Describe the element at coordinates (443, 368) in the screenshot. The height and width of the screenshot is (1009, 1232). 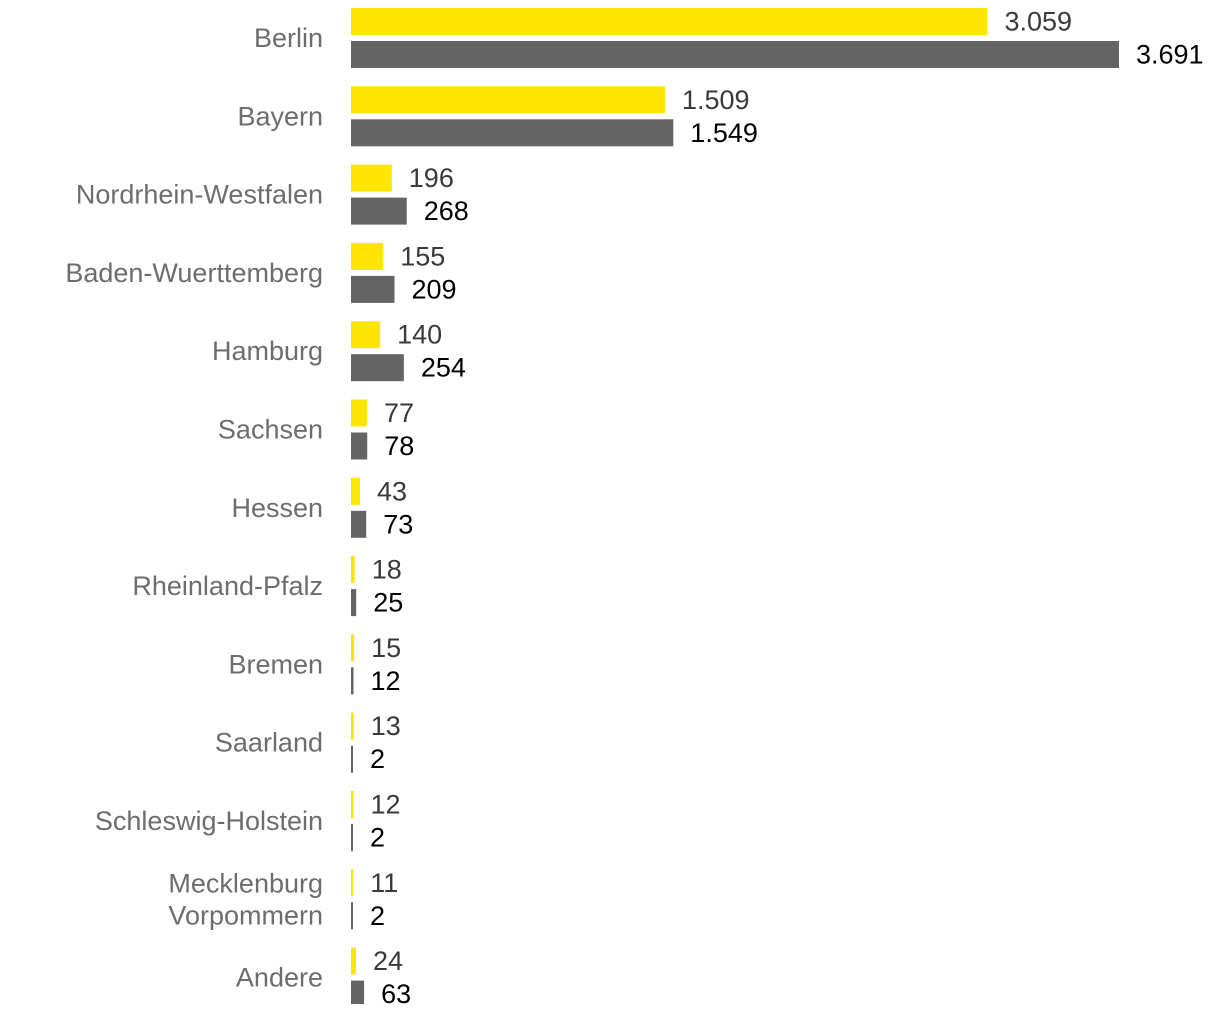
I see `data-label: 254` at that location.